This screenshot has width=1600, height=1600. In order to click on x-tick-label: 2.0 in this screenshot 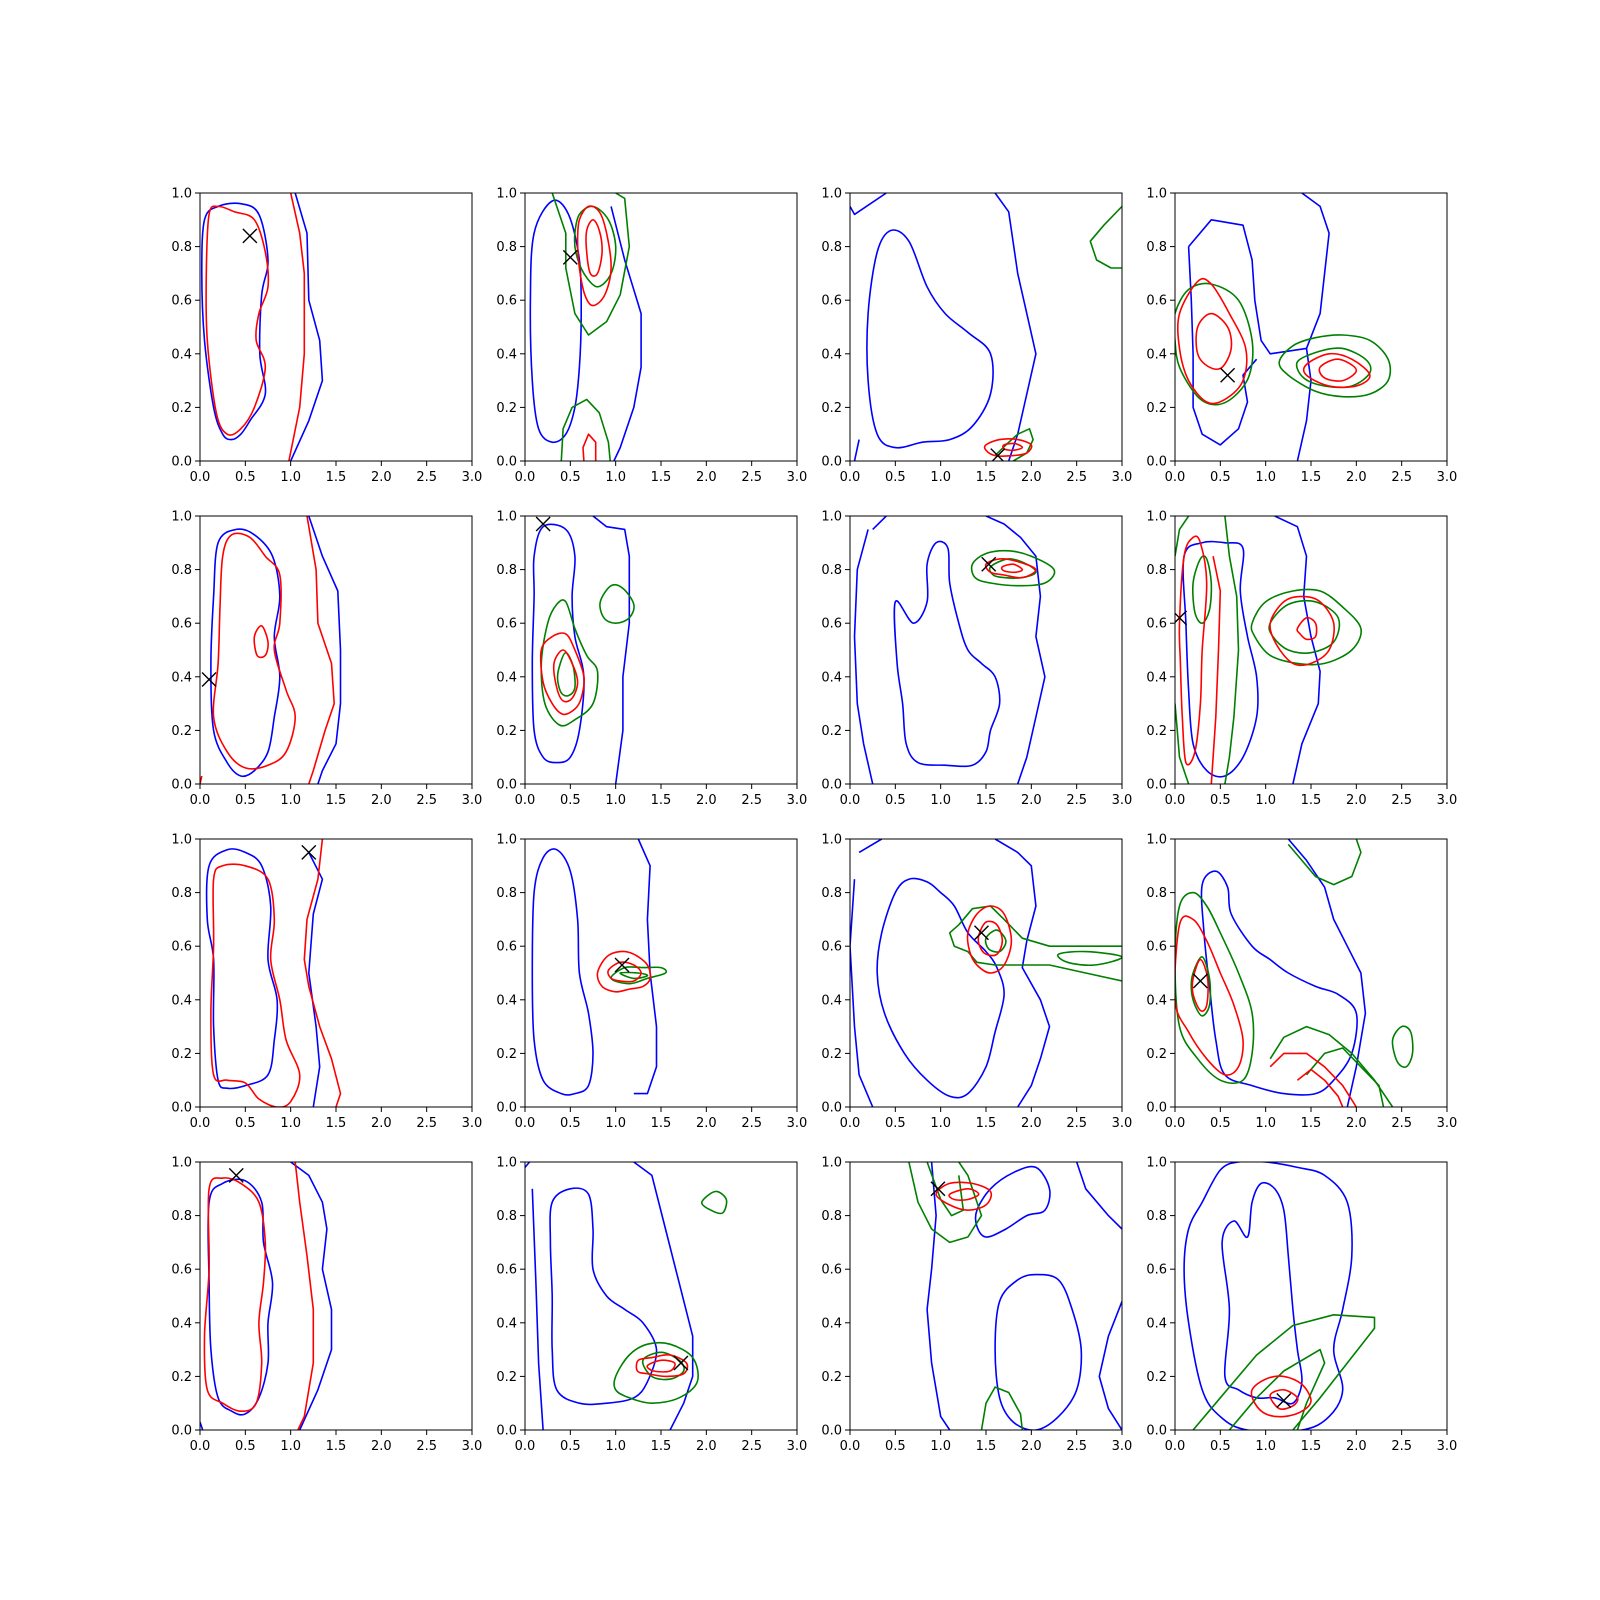, I will do `click(706, 1446)`.